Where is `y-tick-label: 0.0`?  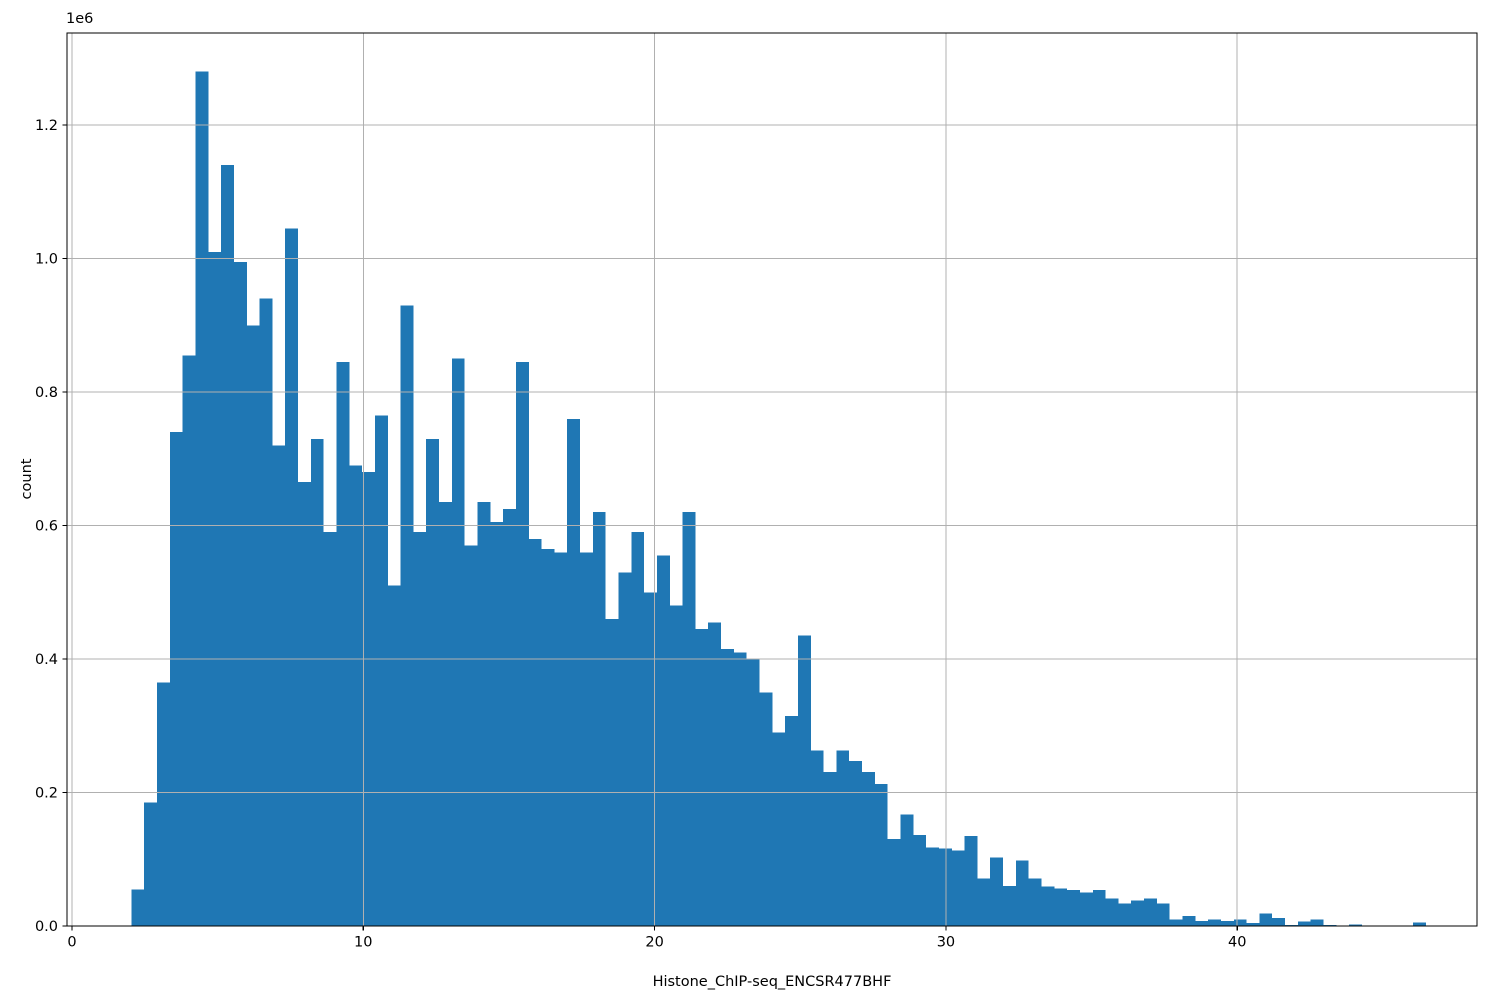 y-tick-label: 0.0 is located at coordinates (46, 927).